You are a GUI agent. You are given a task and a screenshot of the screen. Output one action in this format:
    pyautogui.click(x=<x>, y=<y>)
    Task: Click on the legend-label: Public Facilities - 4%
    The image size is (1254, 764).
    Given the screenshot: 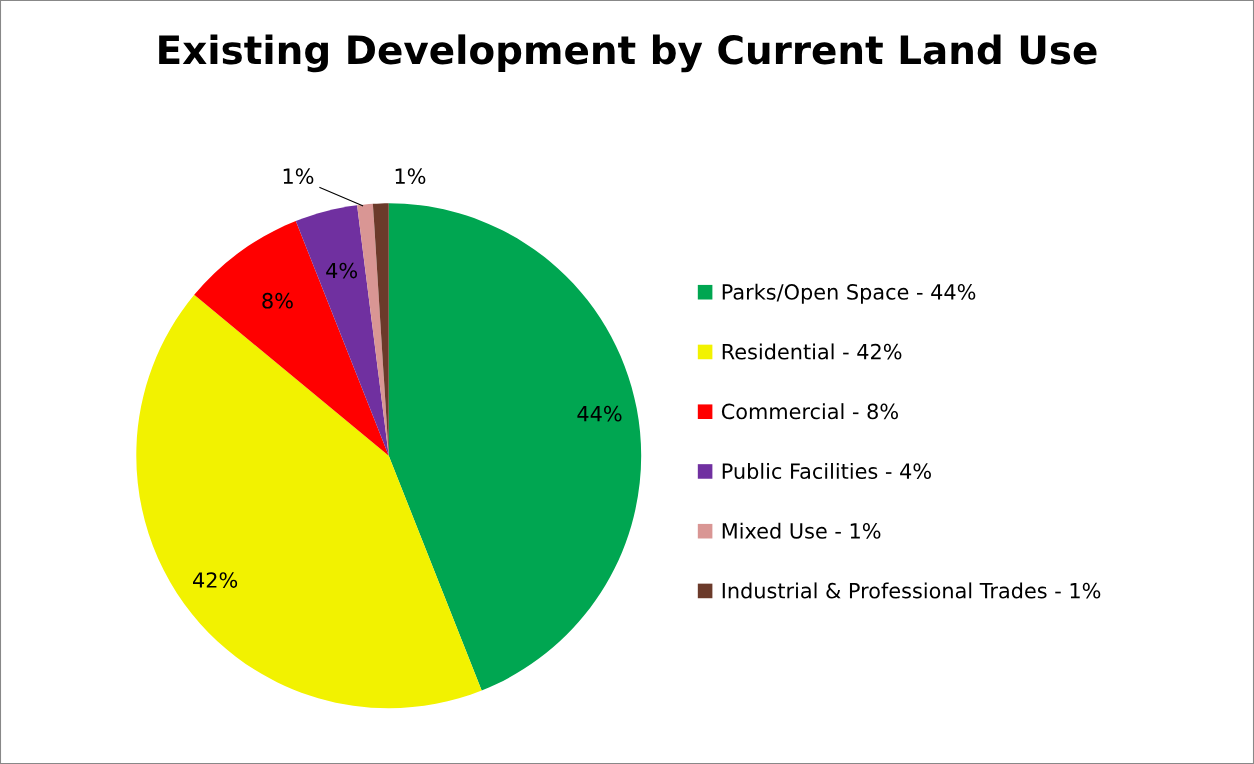 What is the action you would take?
    pyautogui.click(x=826, y=471)
    